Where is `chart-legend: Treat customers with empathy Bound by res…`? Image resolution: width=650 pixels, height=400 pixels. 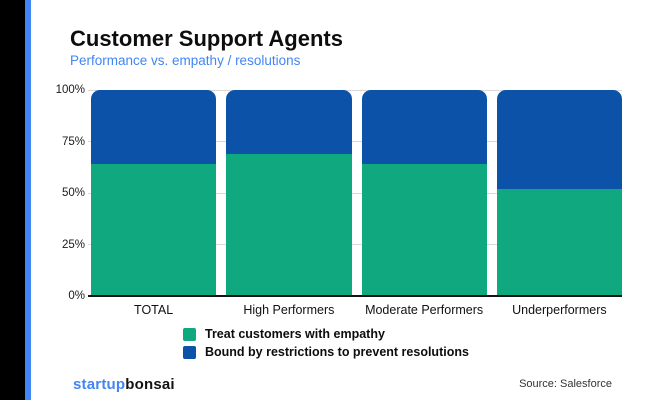 chart-legend: Treat customers with empathy Bound by res… is located at coordinates (326, 343).